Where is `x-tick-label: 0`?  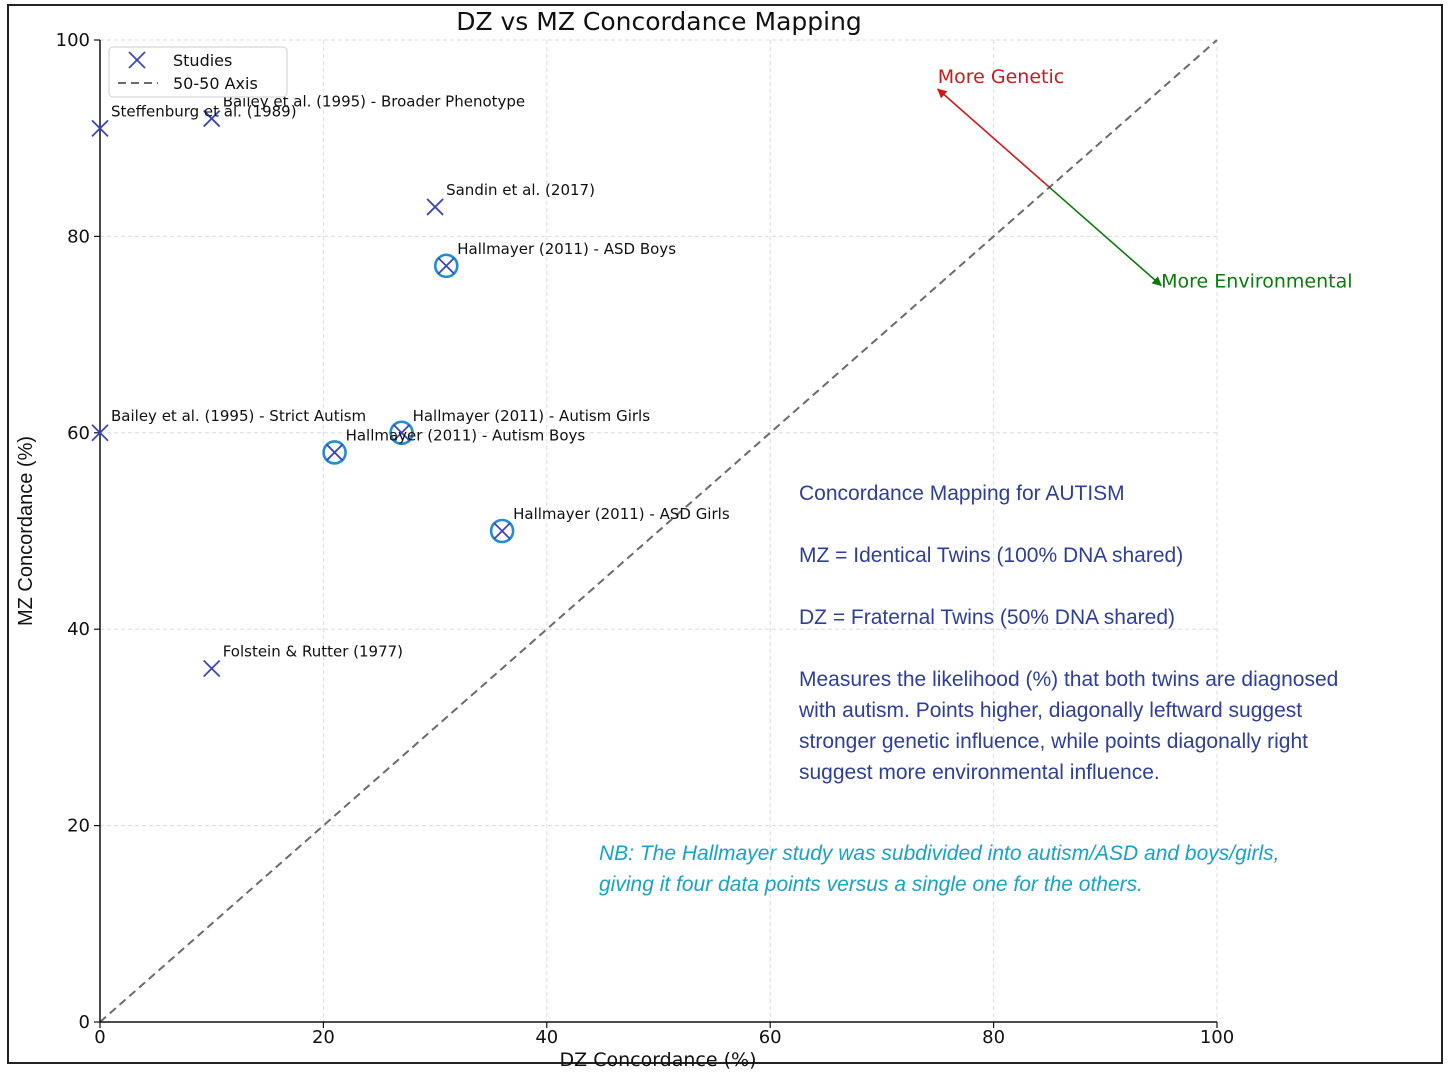 x-tick-label: 0 is located at coordinates (99, 1037).